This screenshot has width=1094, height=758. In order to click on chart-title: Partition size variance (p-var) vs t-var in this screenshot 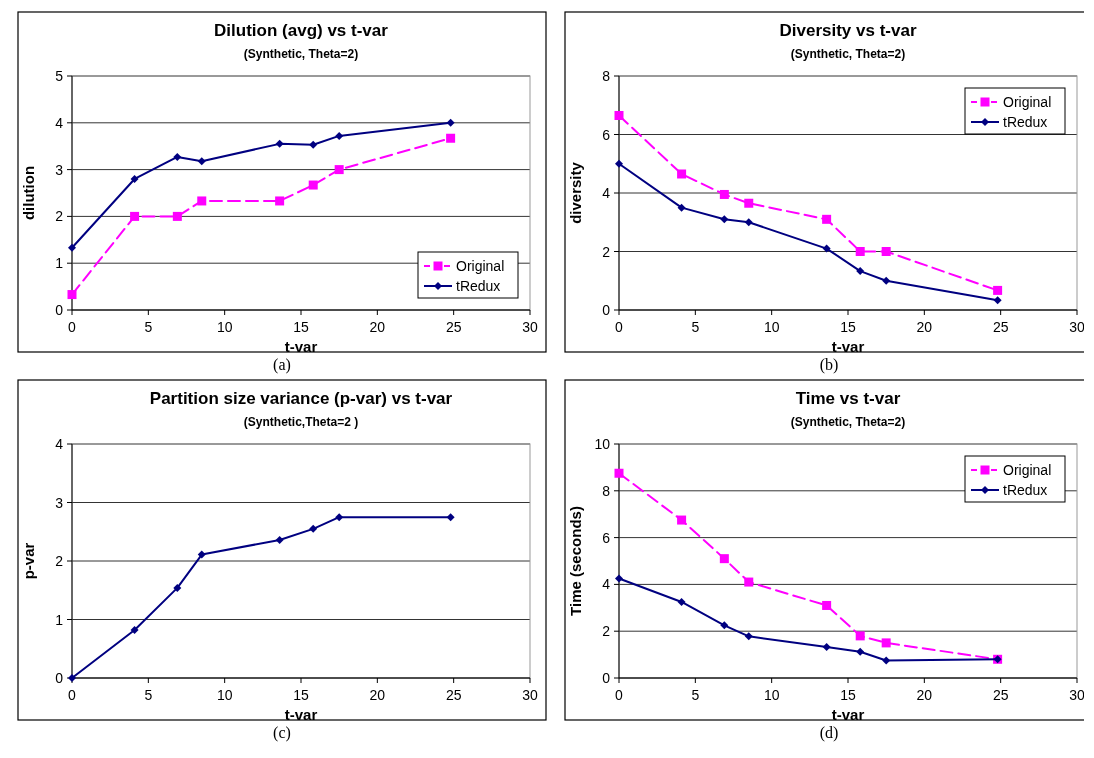, I will do `click(301, 398)`.